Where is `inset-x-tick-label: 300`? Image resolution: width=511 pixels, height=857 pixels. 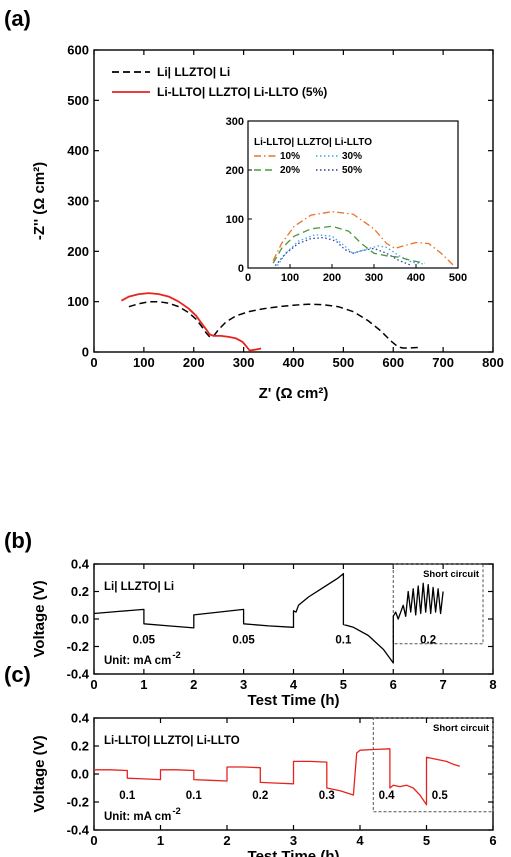 inset-x-tick-label: 300 is located at coordinates (374, 278).